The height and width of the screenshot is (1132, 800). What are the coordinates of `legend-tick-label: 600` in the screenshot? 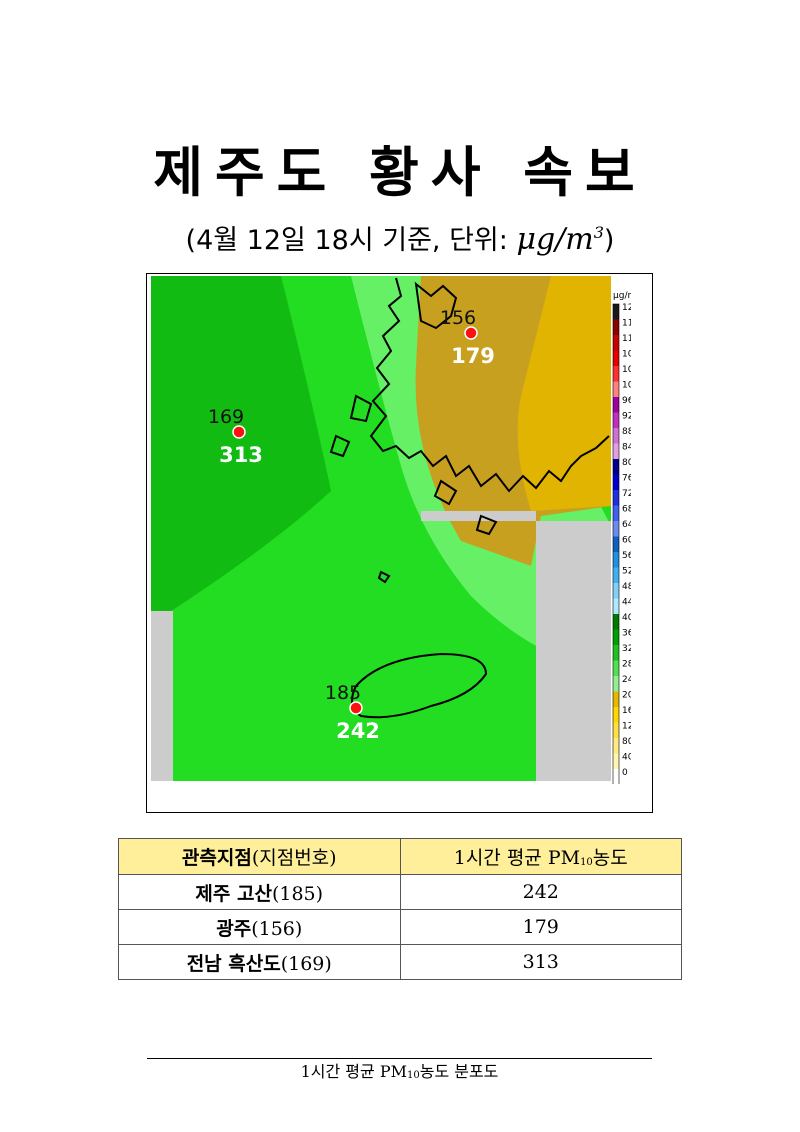 It's located at (626, 541).